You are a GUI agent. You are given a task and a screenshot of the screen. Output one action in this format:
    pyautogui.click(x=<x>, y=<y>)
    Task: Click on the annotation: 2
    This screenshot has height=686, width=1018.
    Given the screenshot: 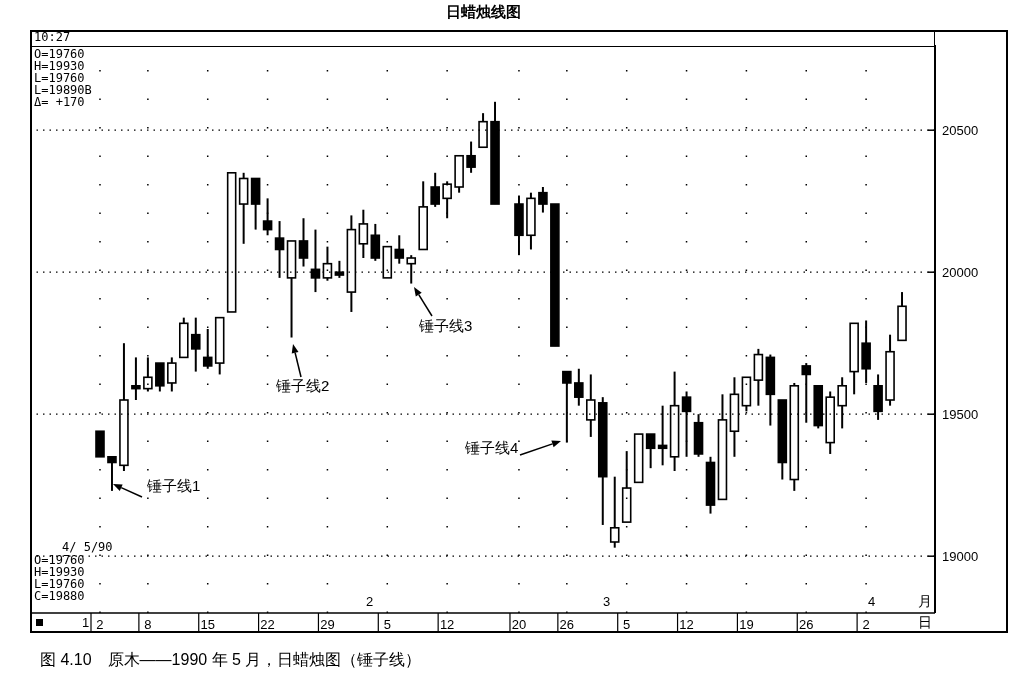 What is the action you would take?
    pyautogui.click(x=370, y=602)
    